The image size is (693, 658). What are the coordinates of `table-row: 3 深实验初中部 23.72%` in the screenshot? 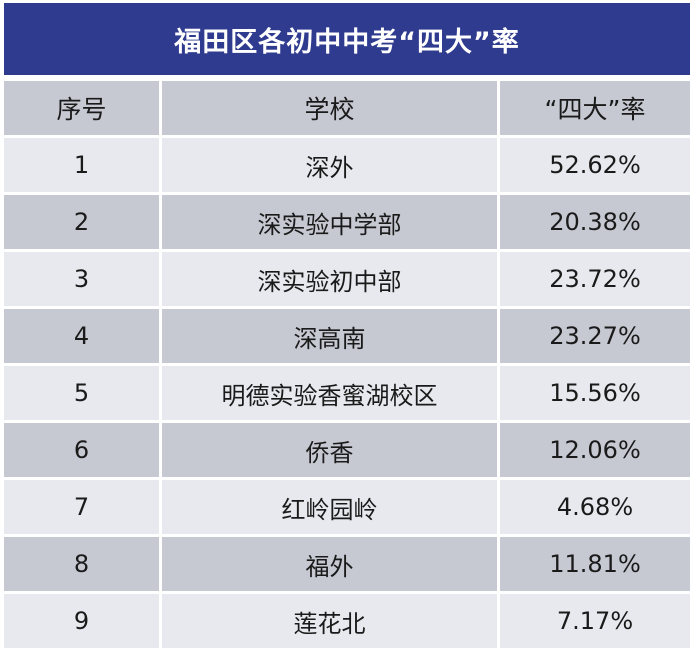 It's located at (347, 279).